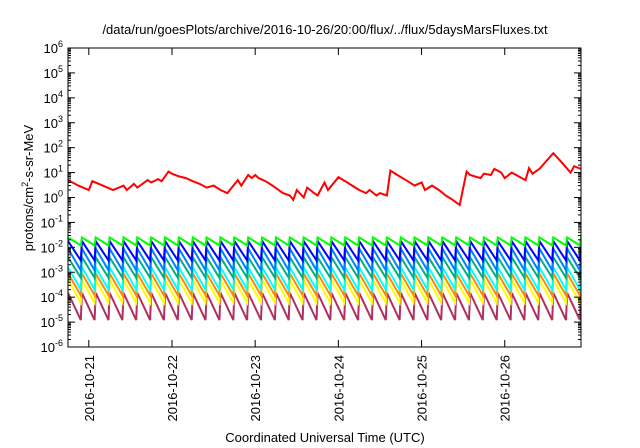 This screenshot has width=640, height=448. I want to click on y-tick-label: 10⁻¹, so click(52, 221).